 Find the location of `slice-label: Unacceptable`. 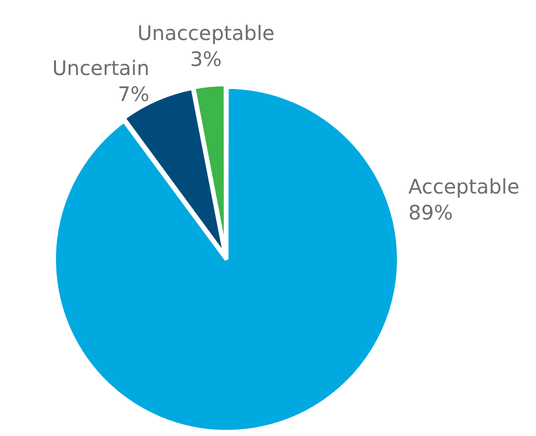

slice-label: Unacceptable is located at coordinates (206, 33).